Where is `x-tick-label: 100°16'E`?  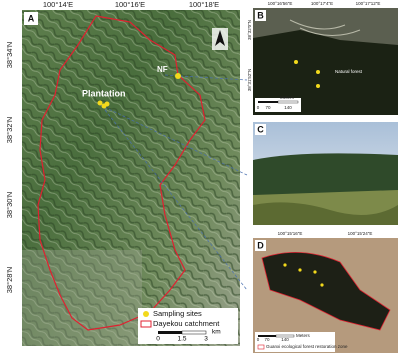
x-tick-label: 100°16'E is located at coordinates (130, 4).